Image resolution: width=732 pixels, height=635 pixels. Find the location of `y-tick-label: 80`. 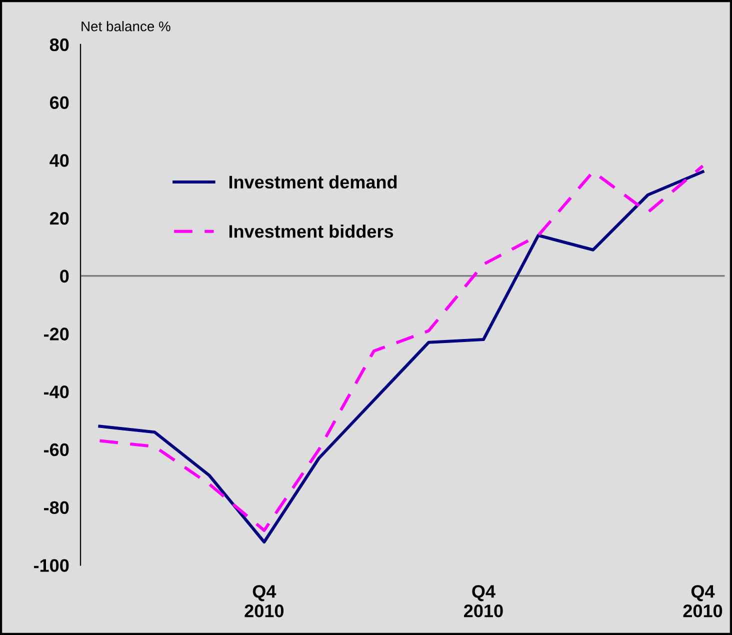

y-tick-label: 80 is located at coordinates (59, 45).